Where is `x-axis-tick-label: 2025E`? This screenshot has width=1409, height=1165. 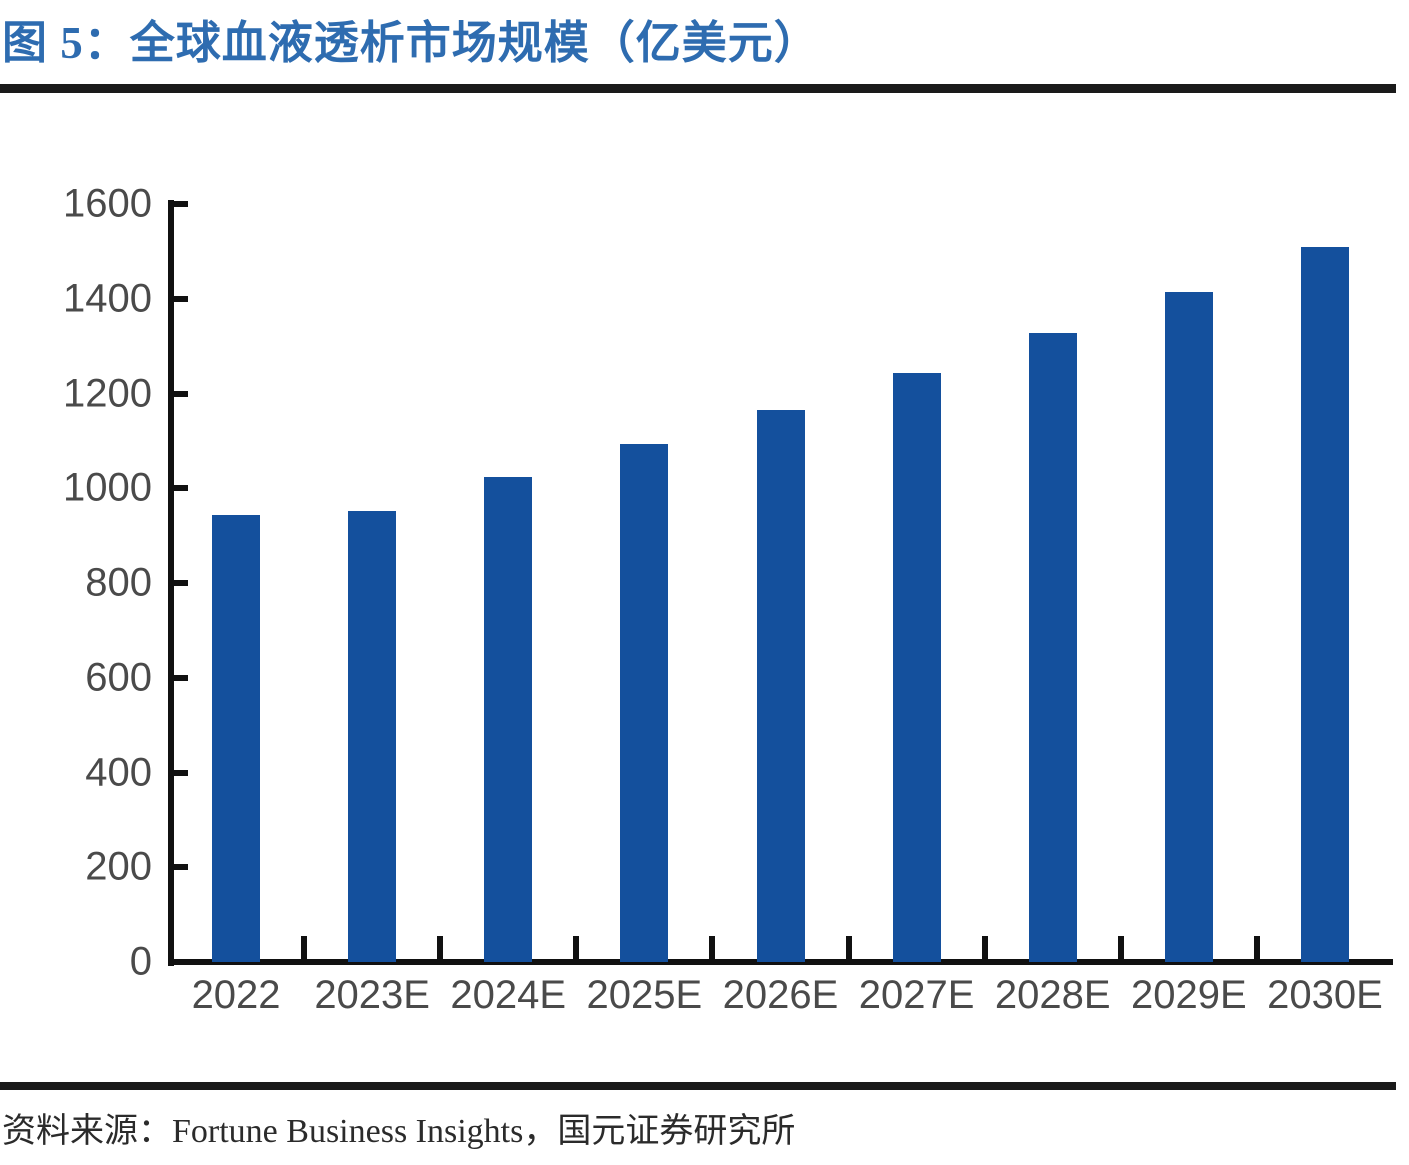
x-axis-tick-label: 2025E is located at coordinates (644, 995).